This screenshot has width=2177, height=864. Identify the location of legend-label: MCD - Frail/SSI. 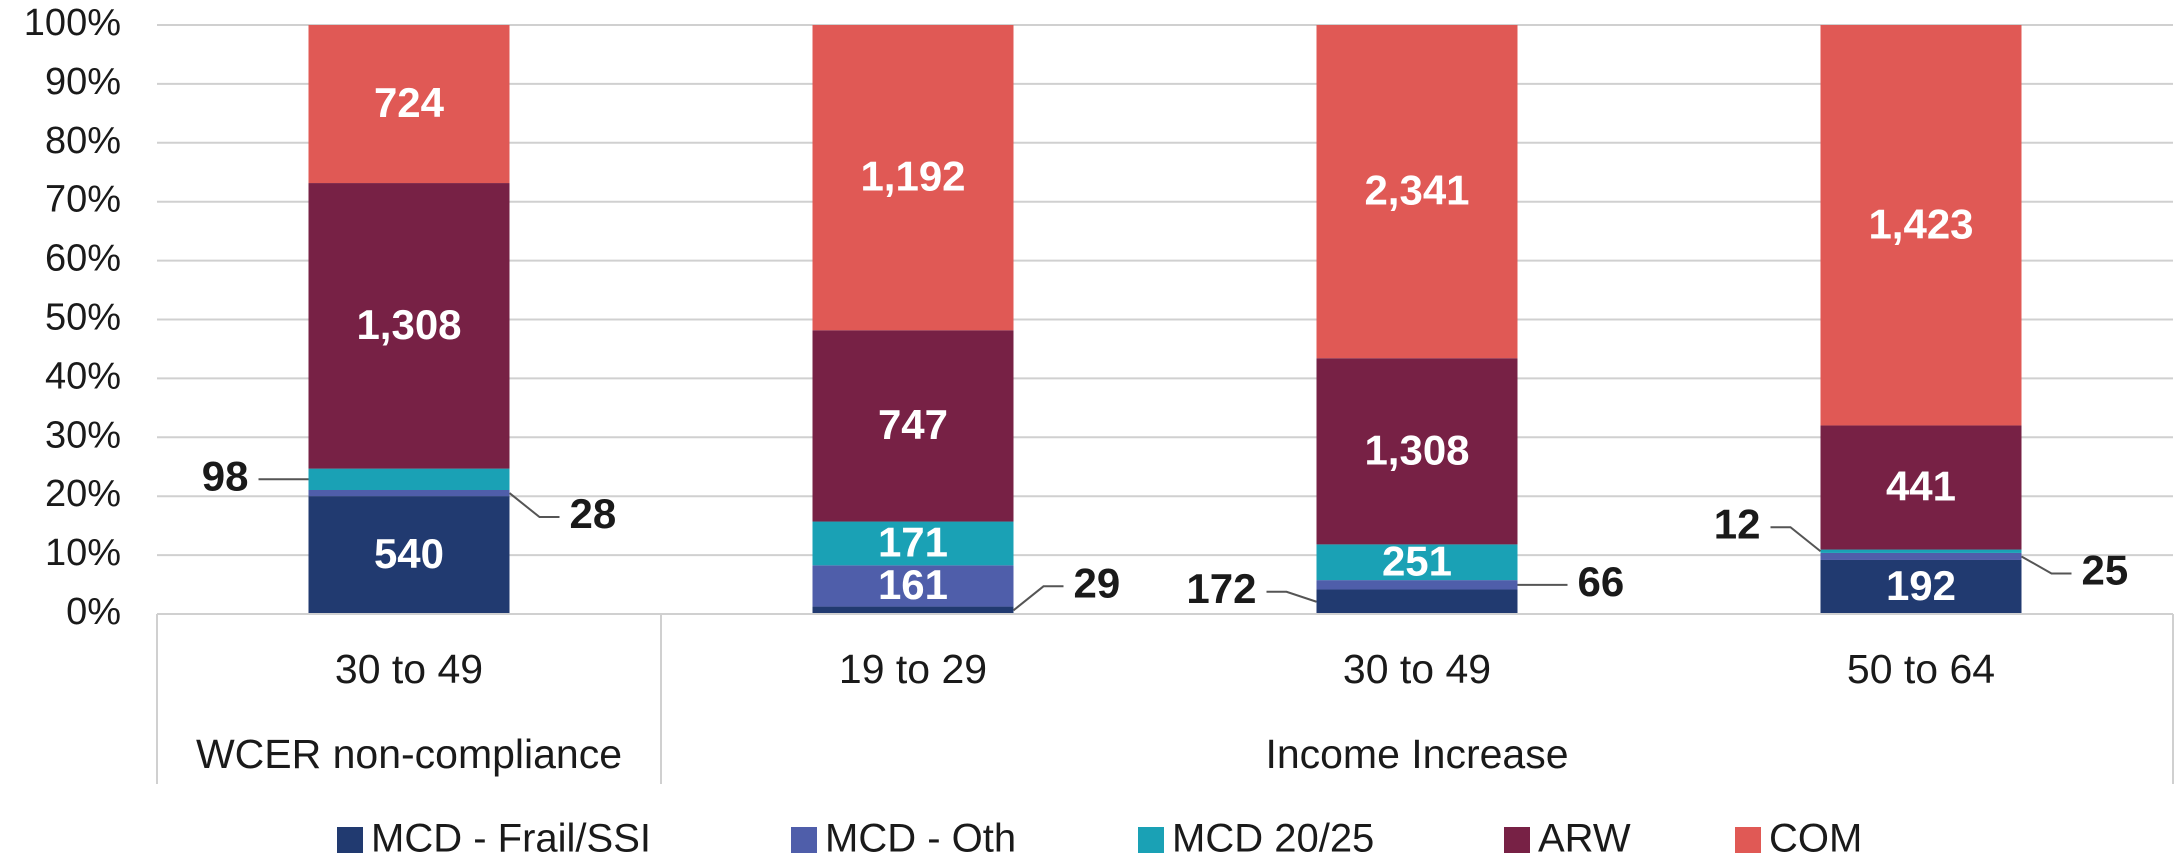
(511, 839).